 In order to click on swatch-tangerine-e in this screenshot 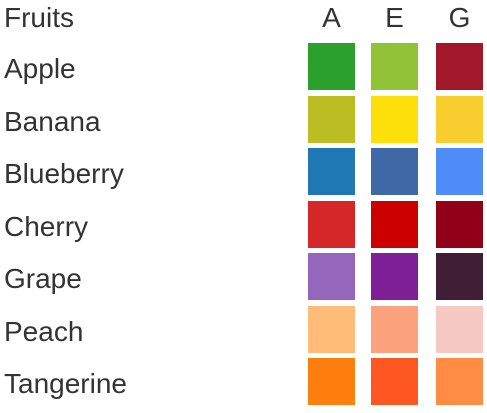, I will do `click(394, 381)`.